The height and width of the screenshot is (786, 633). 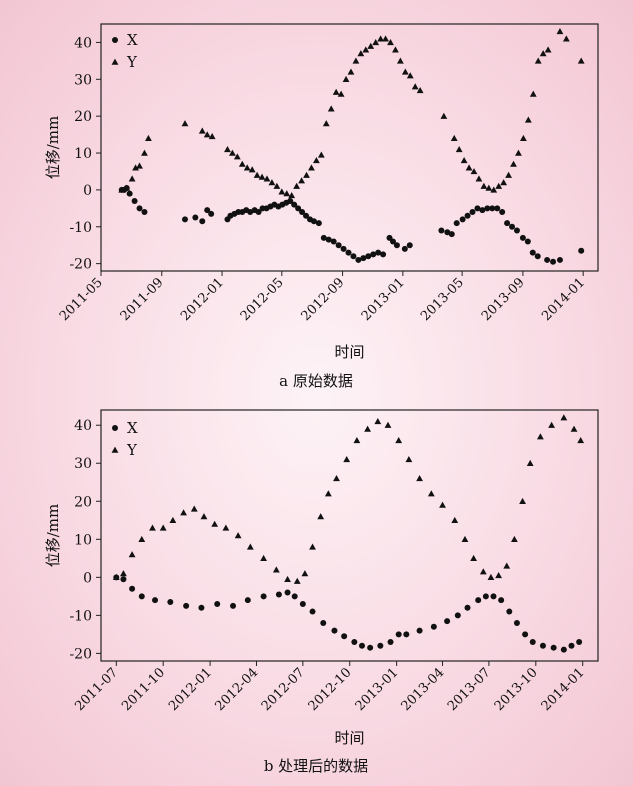 I want to click on y-tick-label: 30, so click(x=83, y=80).